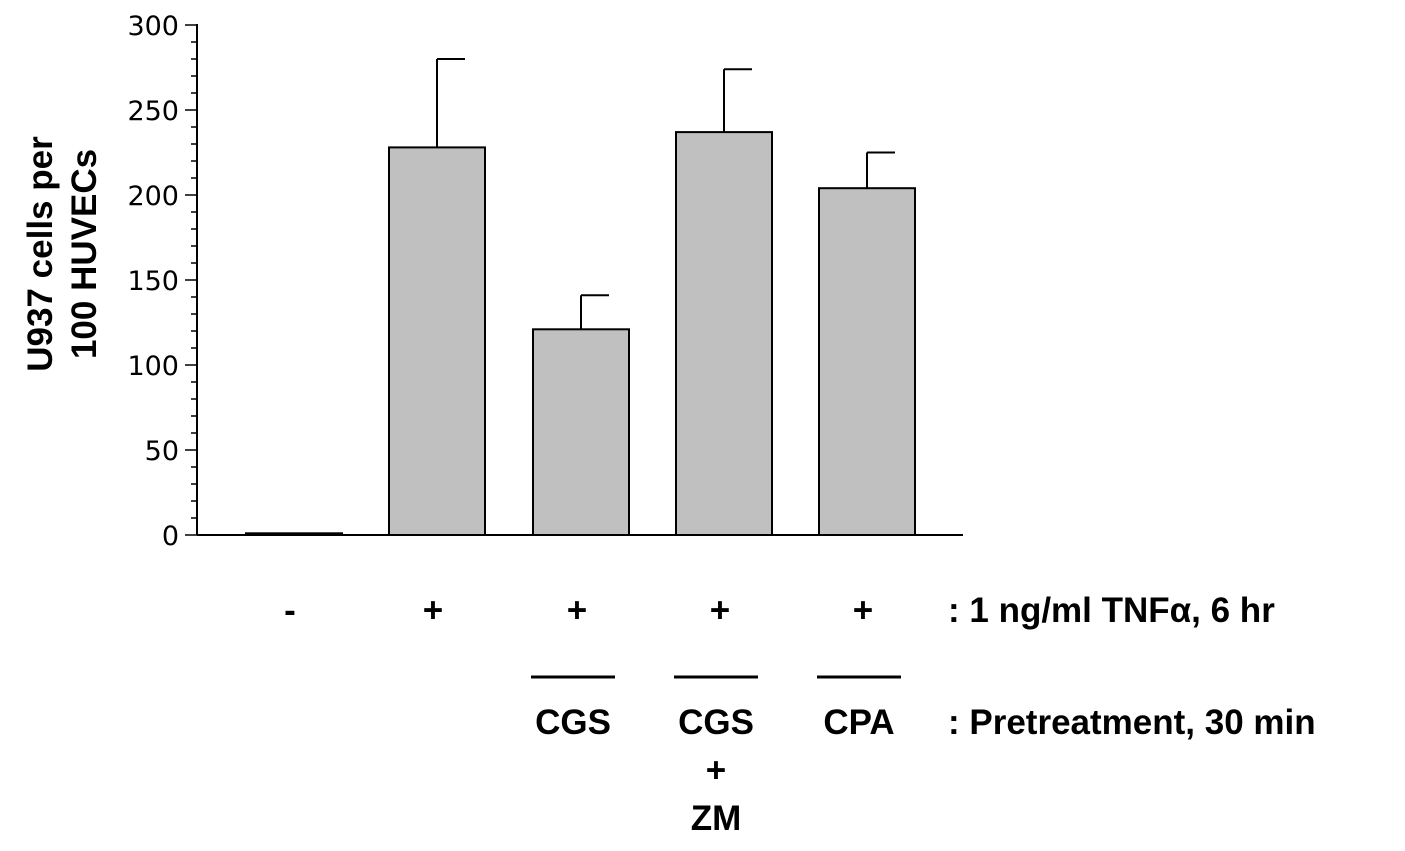  What do you see at coordinates (858, 722) in the screenshot?
I see `pretreatment-agent: CPA` at bounding box center [858, 722].